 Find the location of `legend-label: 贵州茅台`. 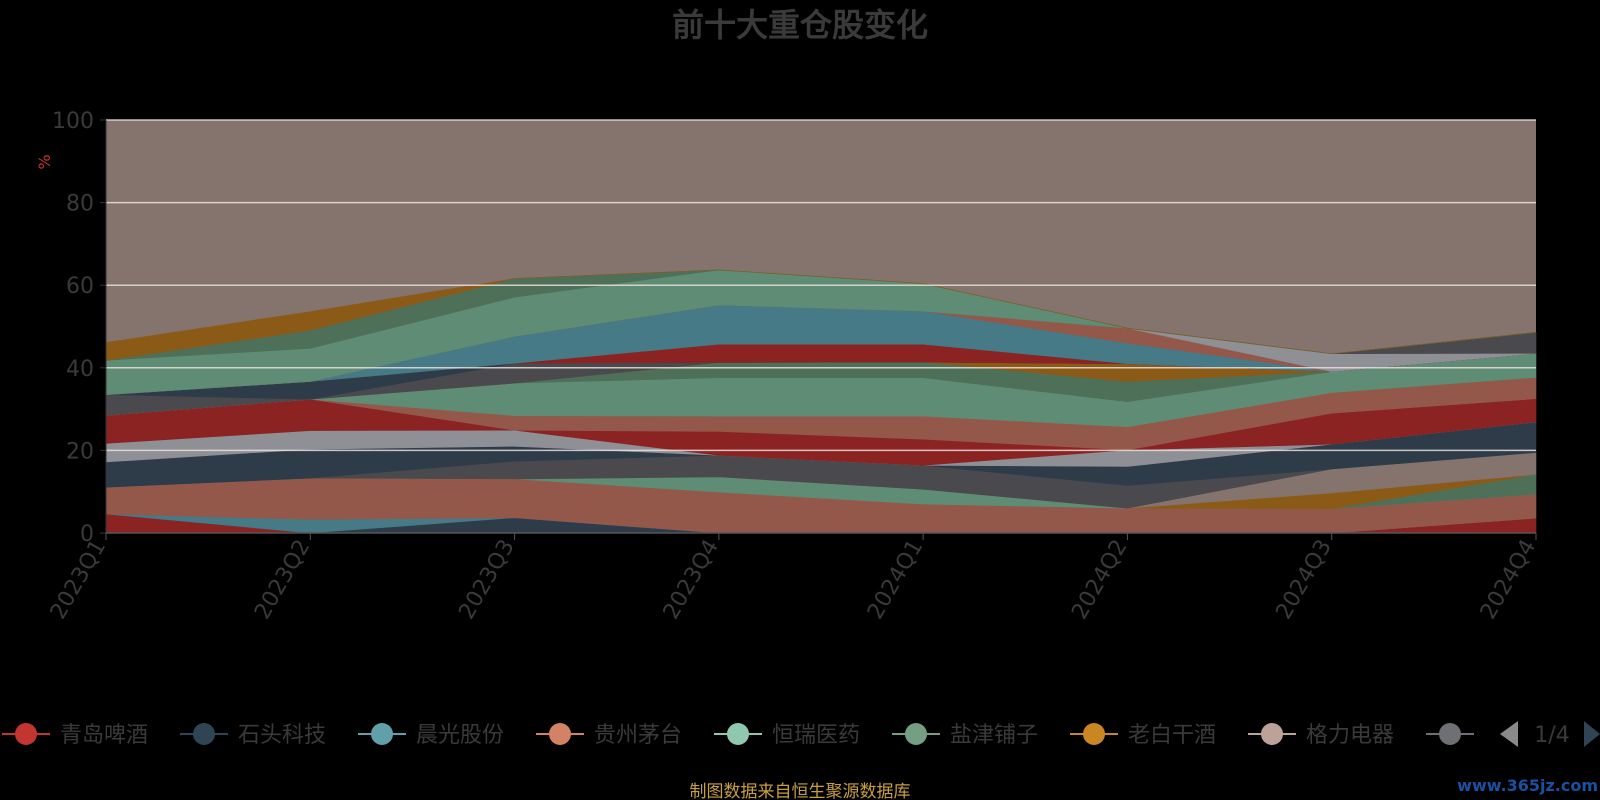

legend-label: 贵州茅台 is located at coordinates (638, 735).